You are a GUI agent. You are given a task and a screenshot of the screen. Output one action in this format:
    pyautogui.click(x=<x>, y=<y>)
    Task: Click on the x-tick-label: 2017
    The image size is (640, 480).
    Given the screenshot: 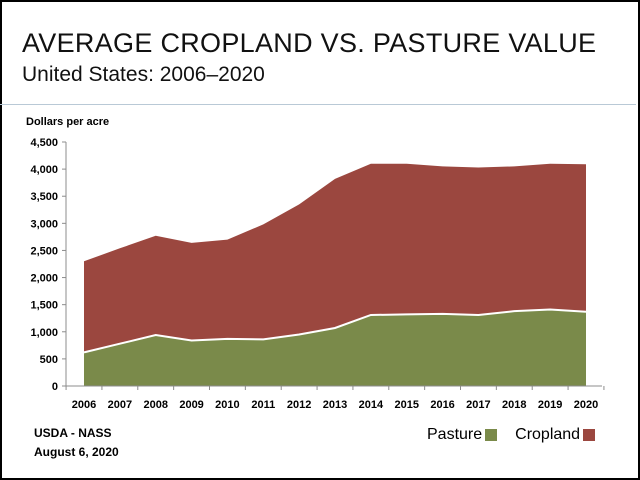 What is the action you would take?
    pyautogui.click(x=478, y=405)
    